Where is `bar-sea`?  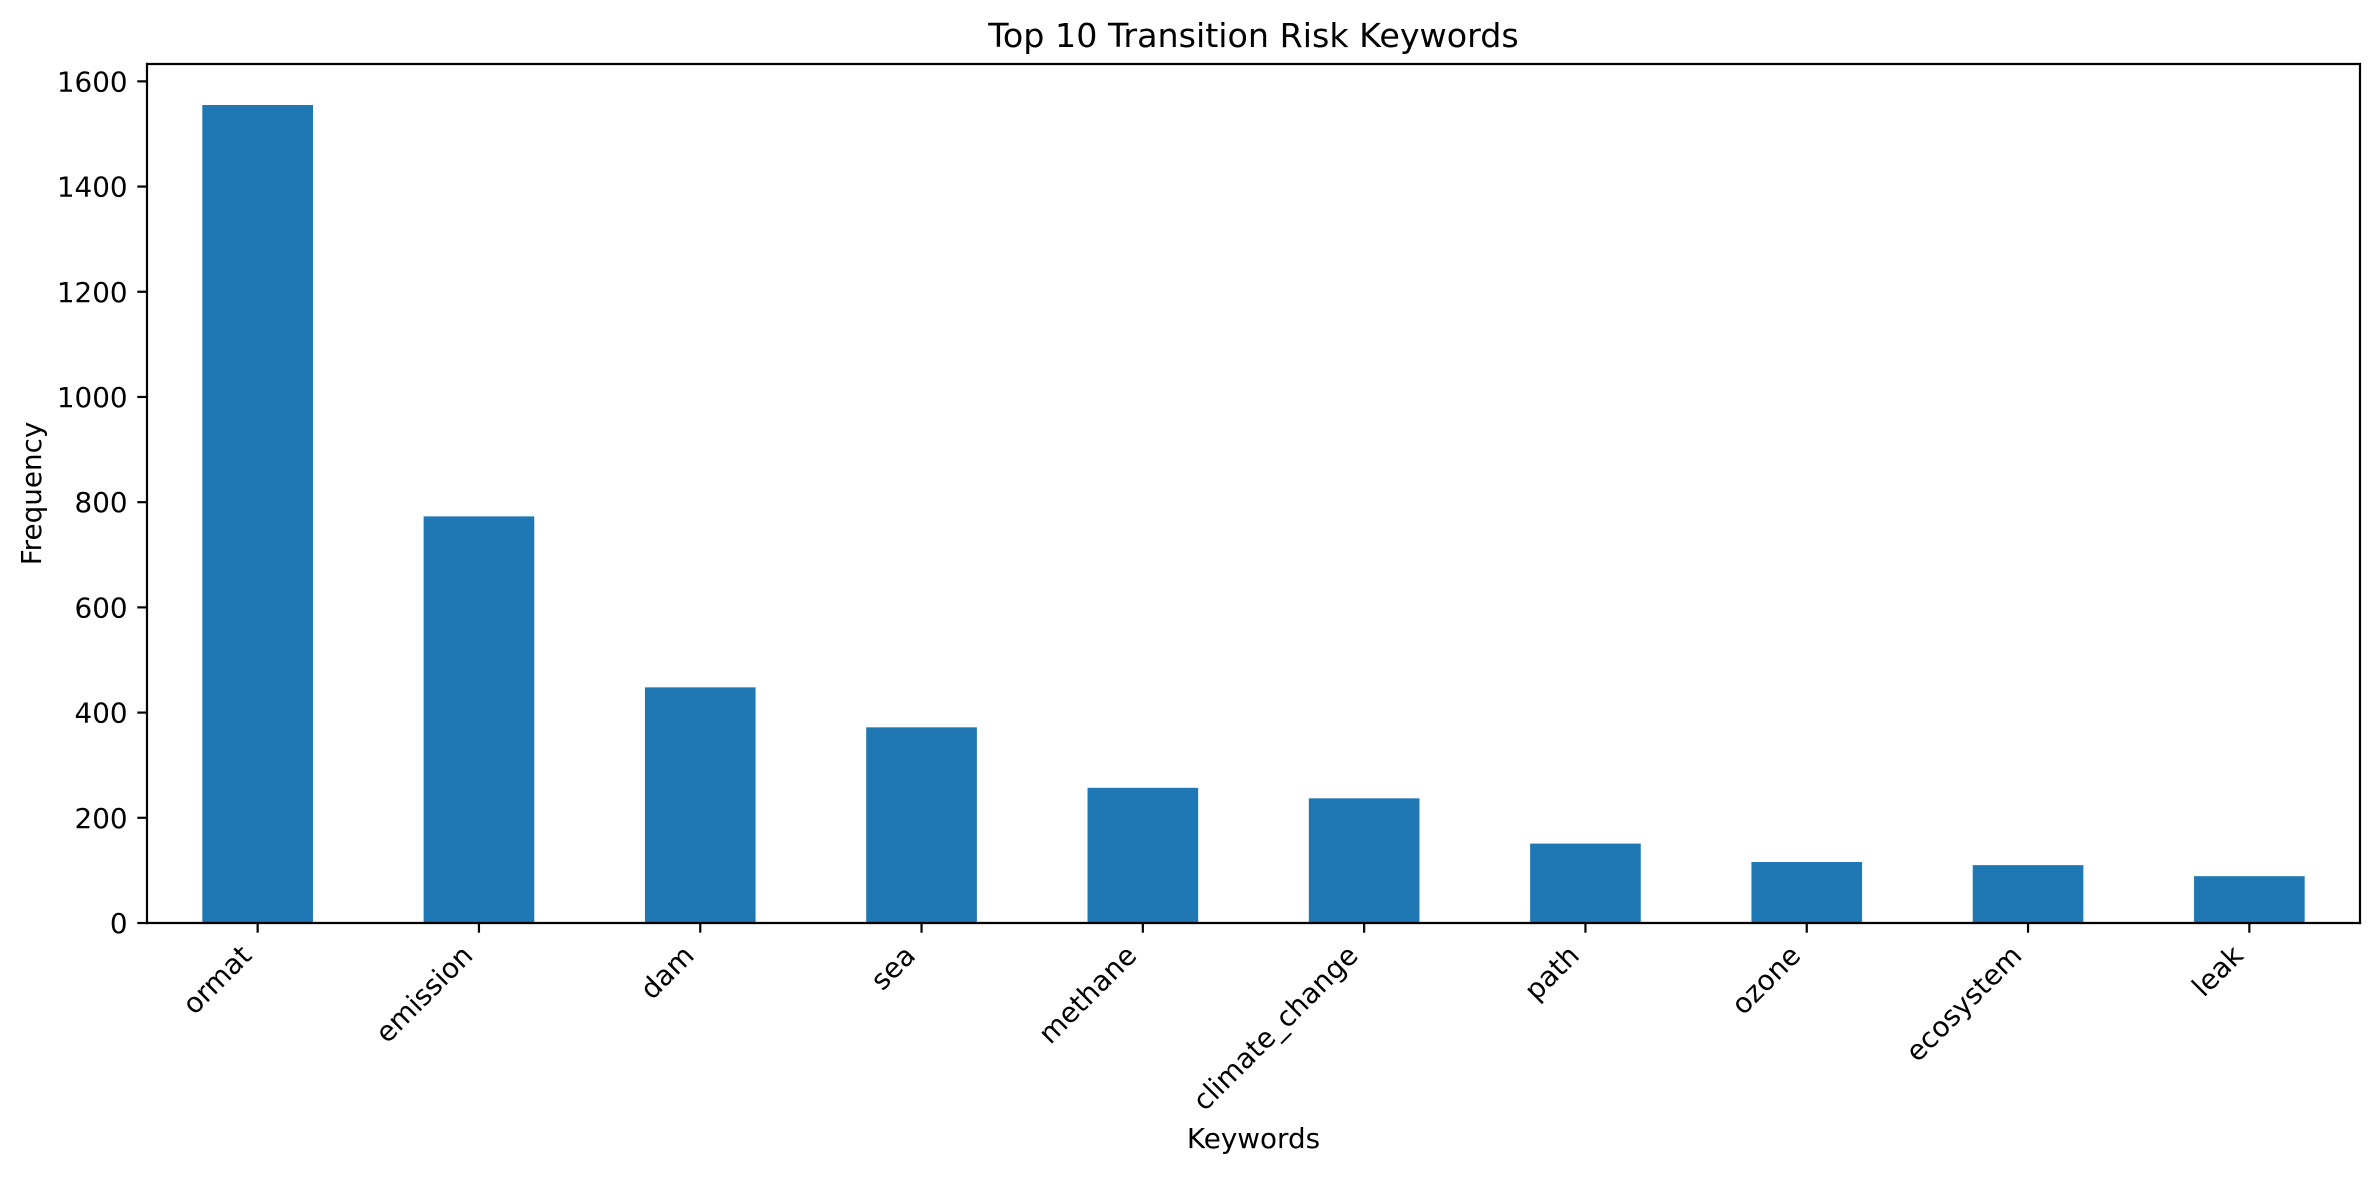
bar-sea is located at coordinates (921, 825).